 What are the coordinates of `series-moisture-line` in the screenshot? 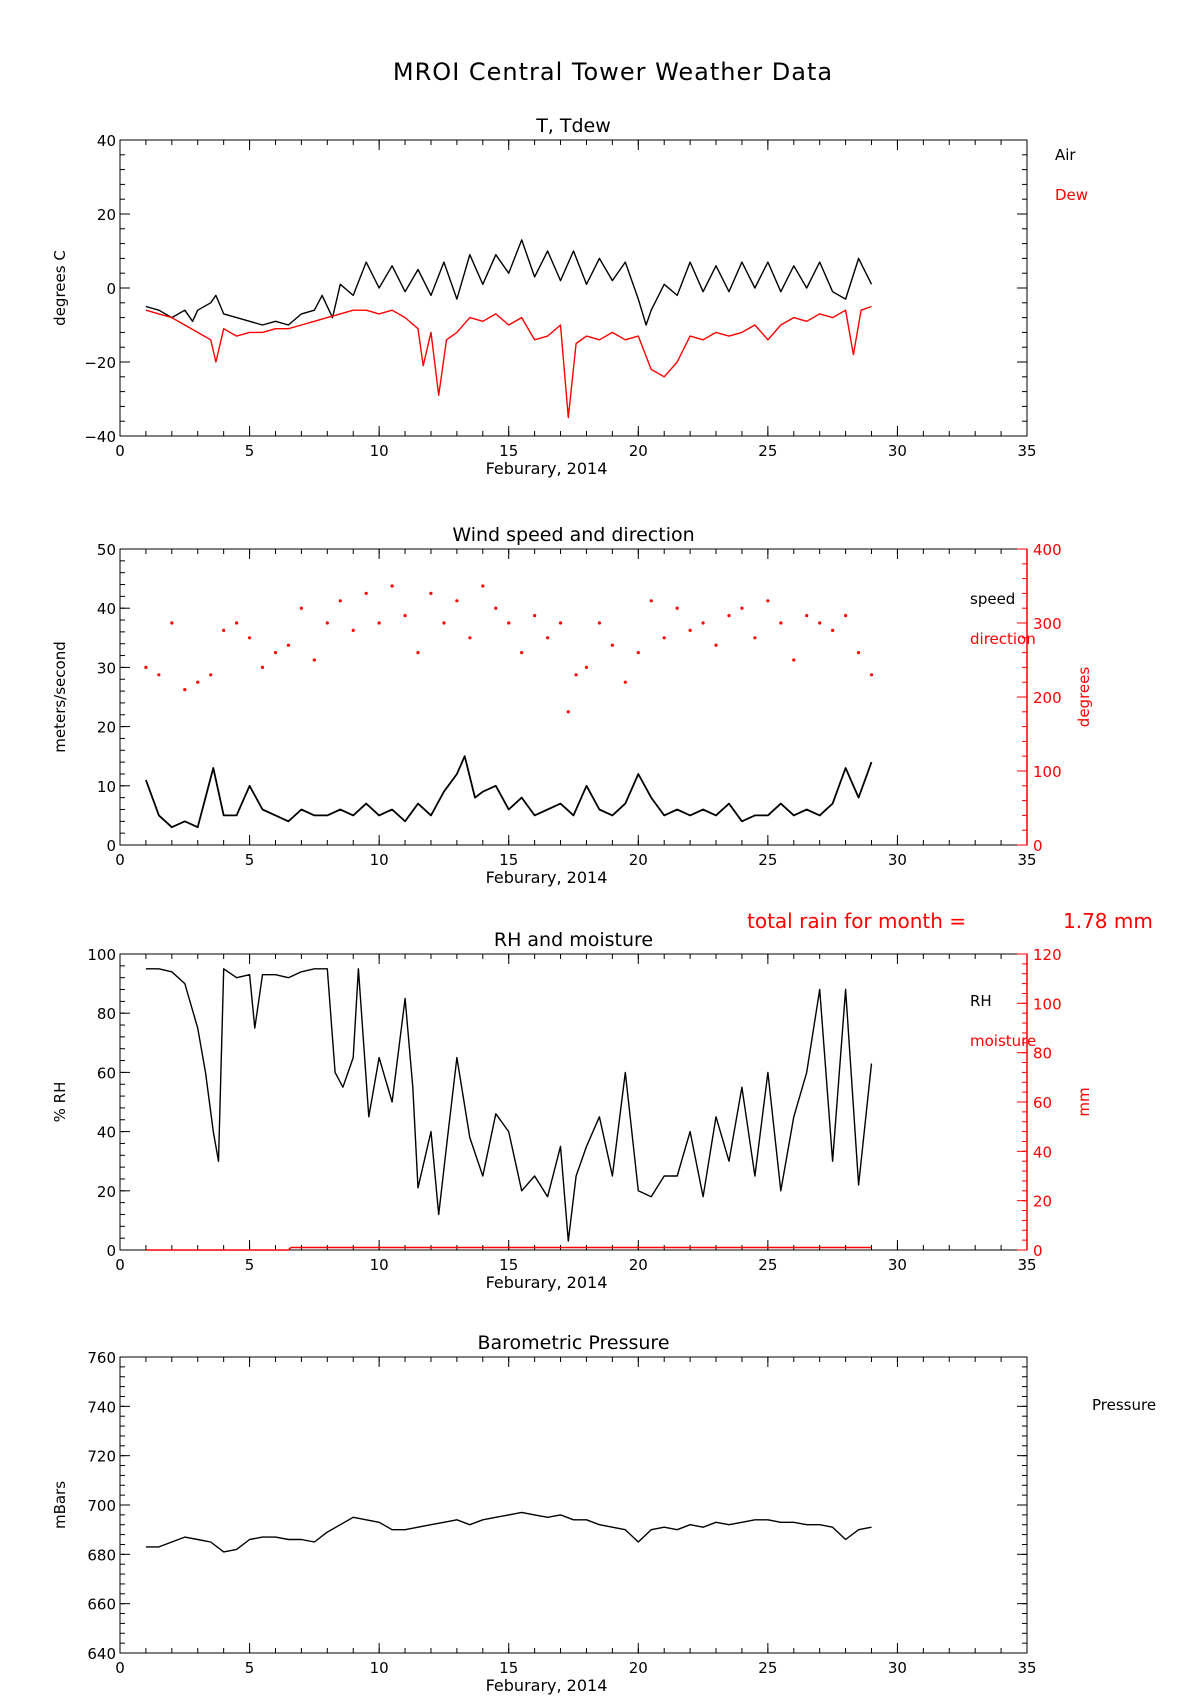 It's located at (508, 1248).